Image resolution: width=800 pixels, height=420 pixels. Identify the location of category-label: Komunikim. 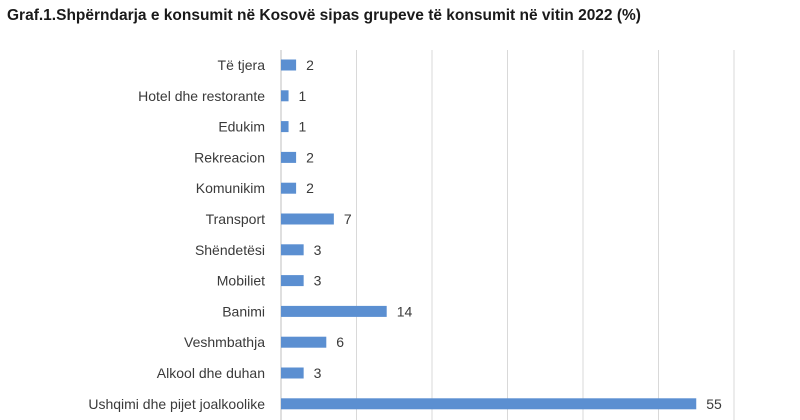
(230, 188).